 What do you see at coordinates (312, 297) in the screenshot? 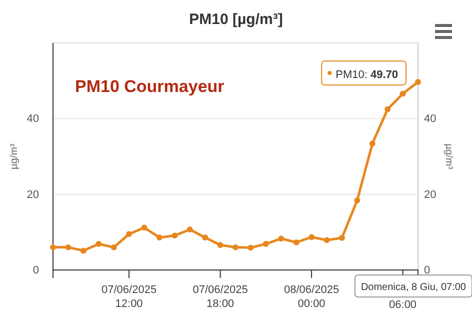
I see `x-tick-label: 08/06/2025 00:00` at bounding box center [312, 297].